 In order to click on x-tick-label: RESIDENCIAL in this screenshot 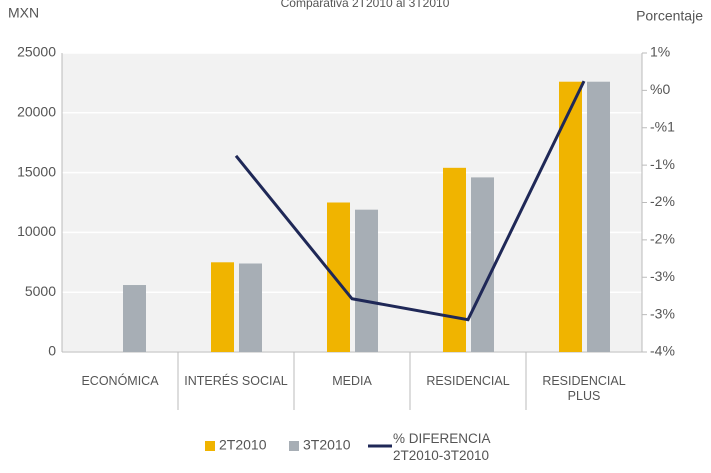, I will do `click(468, 381)`.